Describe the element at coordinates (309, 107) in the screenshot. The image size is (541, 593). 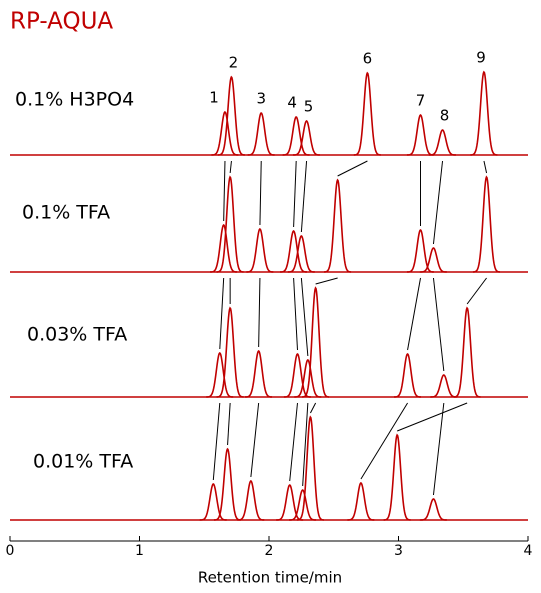
I see `peak-number: 5` at that location.